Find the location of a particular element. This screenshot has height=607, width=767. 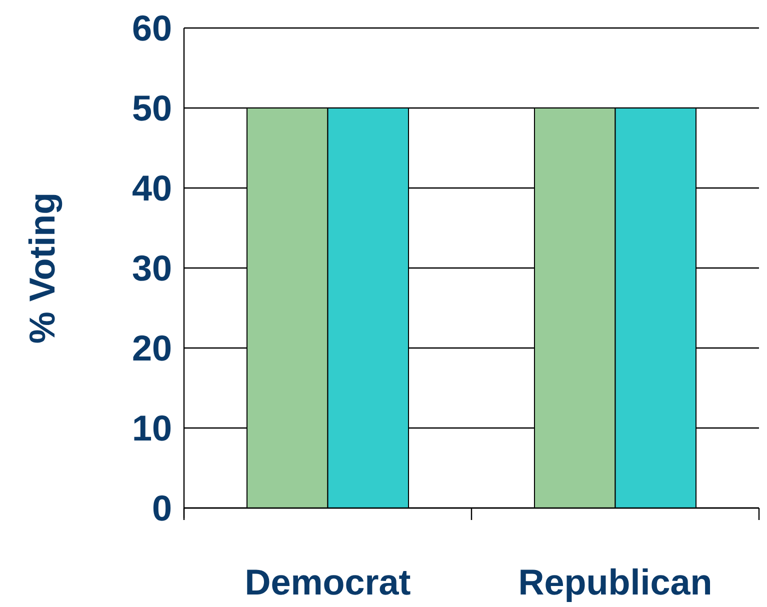

x-tick-label: Democrat is located at coordinates (327, 582).